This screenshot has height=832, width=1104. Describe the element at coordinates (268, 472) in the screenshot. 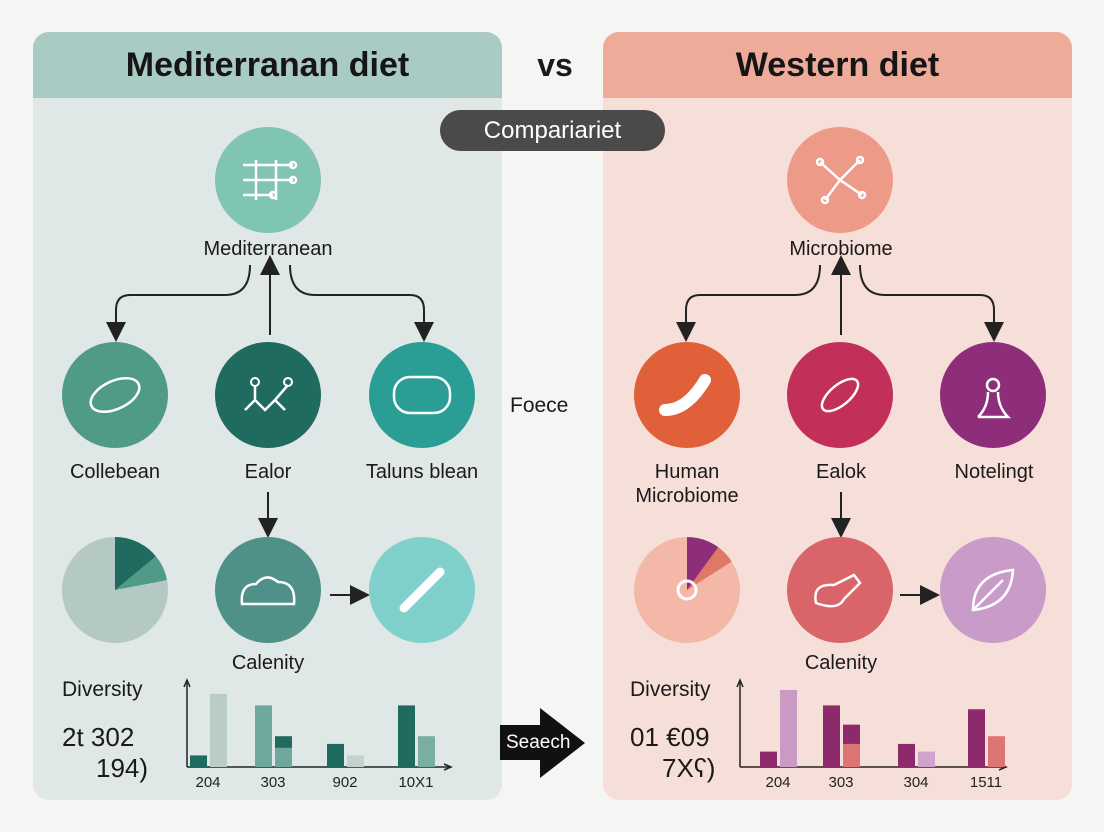

I see `node-label: Ealor` at that location.